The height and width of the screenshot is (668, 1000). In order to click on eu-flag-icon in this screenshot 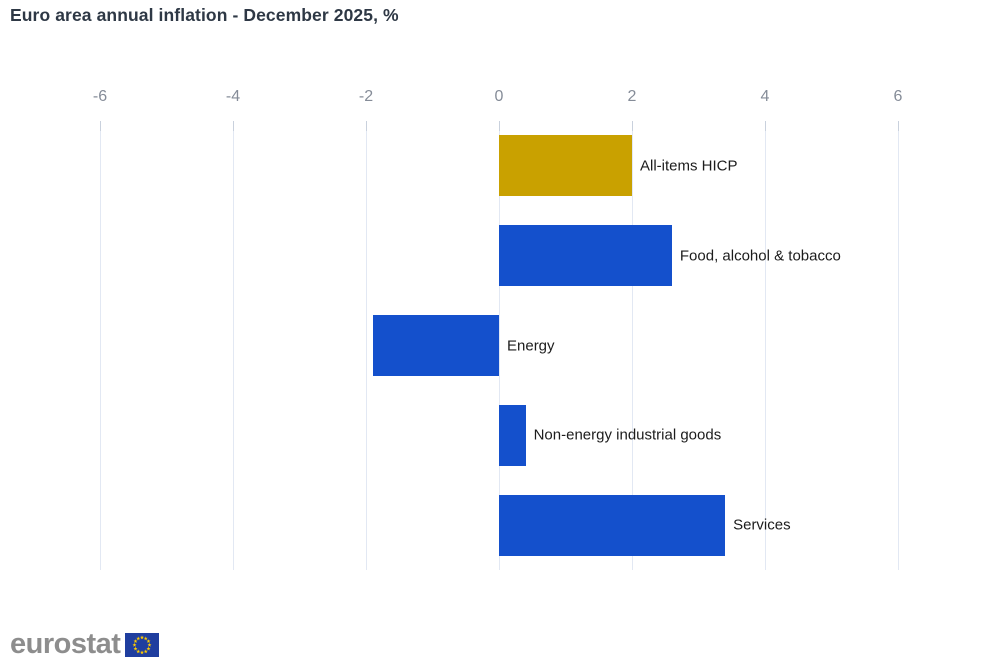, I will do `click(142, 644)`.